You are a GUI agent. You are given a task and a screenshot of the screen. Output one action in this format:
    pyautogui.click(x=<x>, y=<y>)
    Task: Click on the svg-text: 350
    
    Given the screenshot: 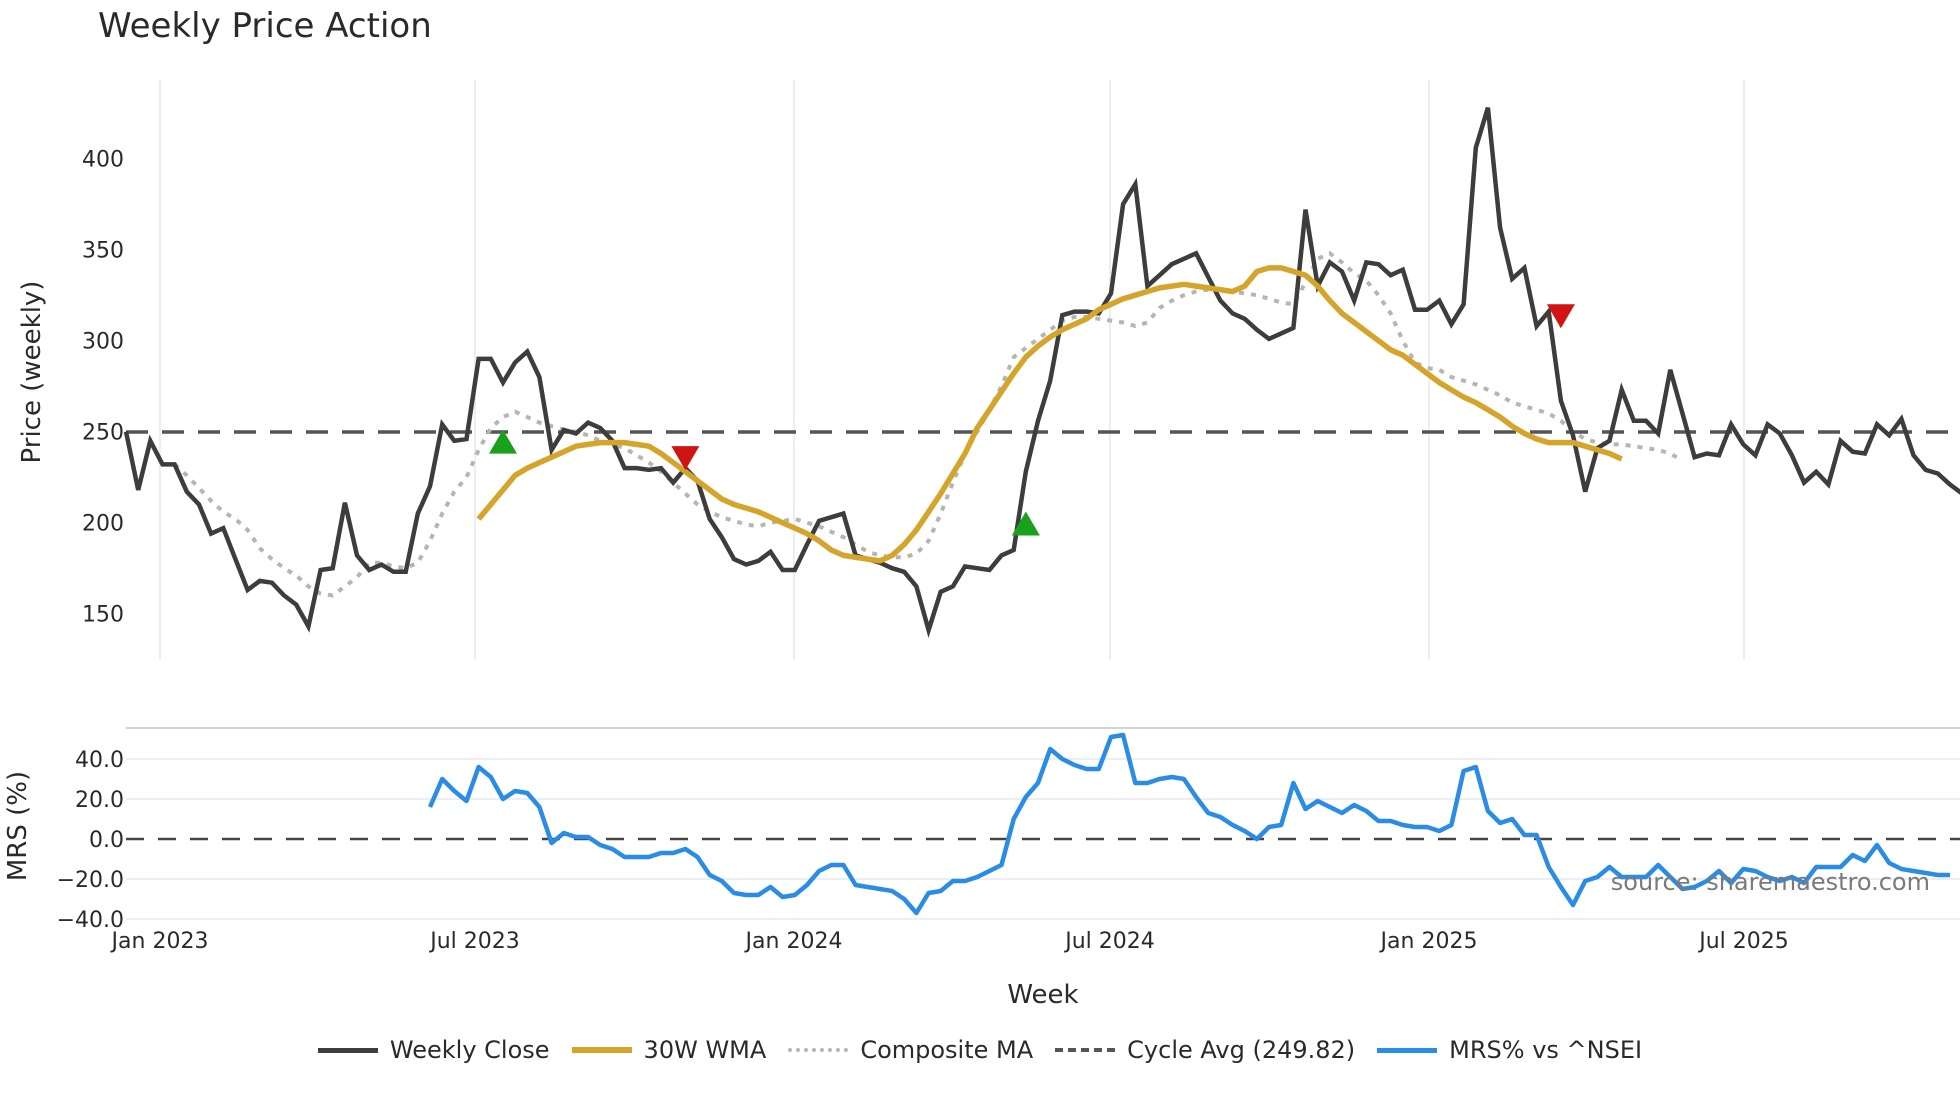 What is the action you would take?
    pyautogui.click(x=103, y=251)
    